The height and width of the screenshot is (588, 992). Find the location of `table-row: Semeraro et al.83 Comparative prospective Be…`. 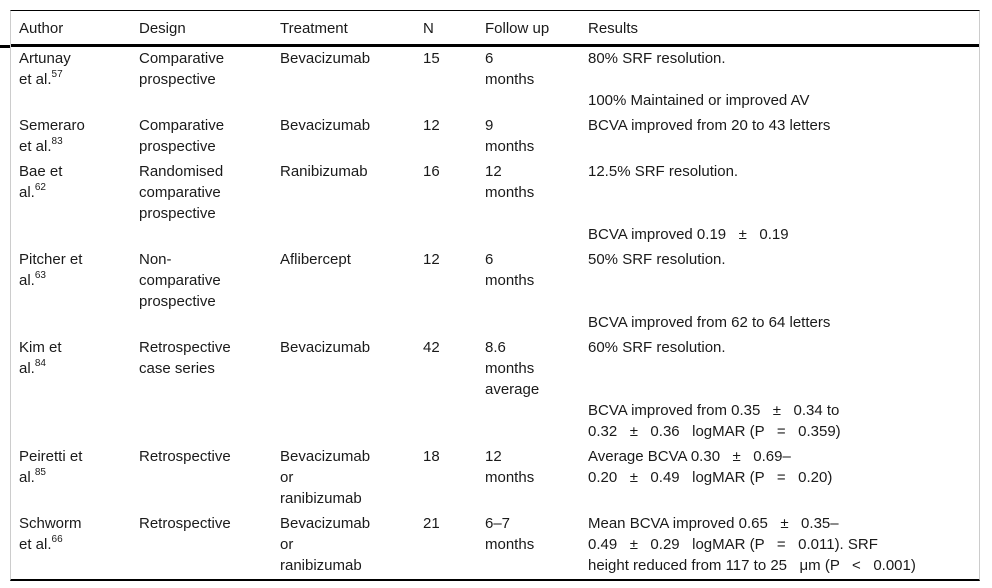

table-row: Semeraro et al.83 Comparative prospective Be… is located at coordinates (495, 137).